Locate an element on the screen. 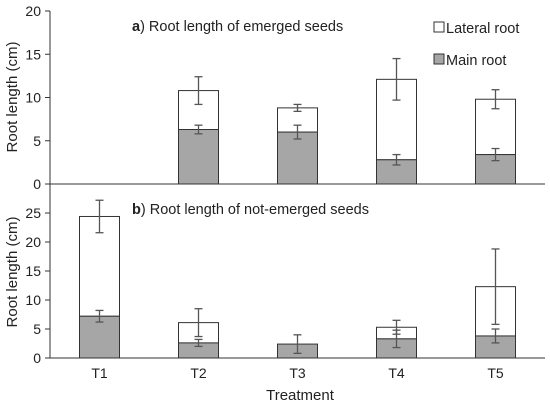  panel-b-error-bar-total-T5 is located at coordinates (495, 287).